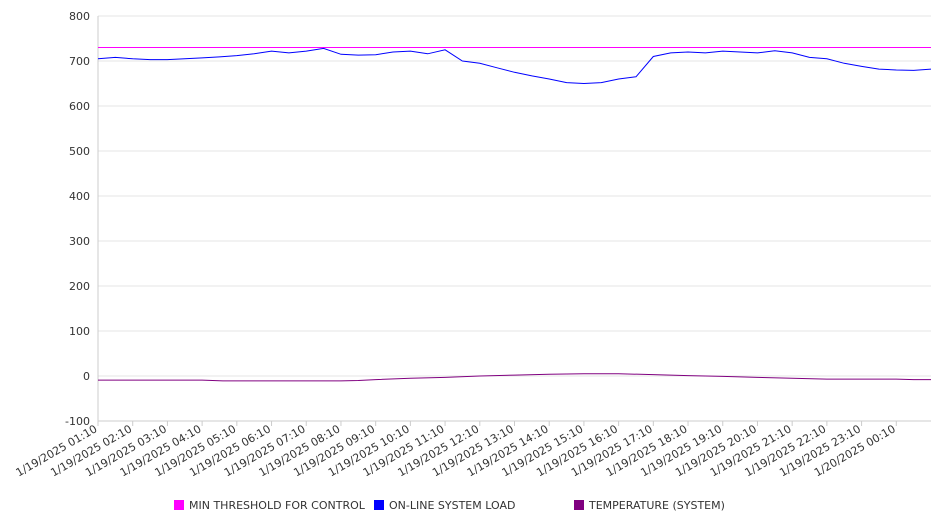 This screenshot has width=946, height=526. What do you see at coordinates (79, 16) in the screenshot?
I see `y-tick-label: 800` at bounding box center [79, 16].